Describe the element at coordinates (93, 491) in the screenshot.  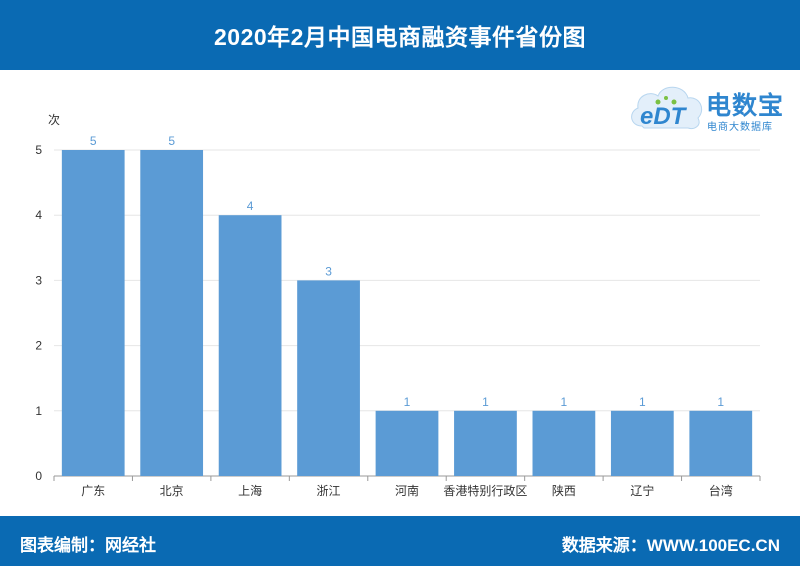
I see `x-category-label: 广东` at that location.